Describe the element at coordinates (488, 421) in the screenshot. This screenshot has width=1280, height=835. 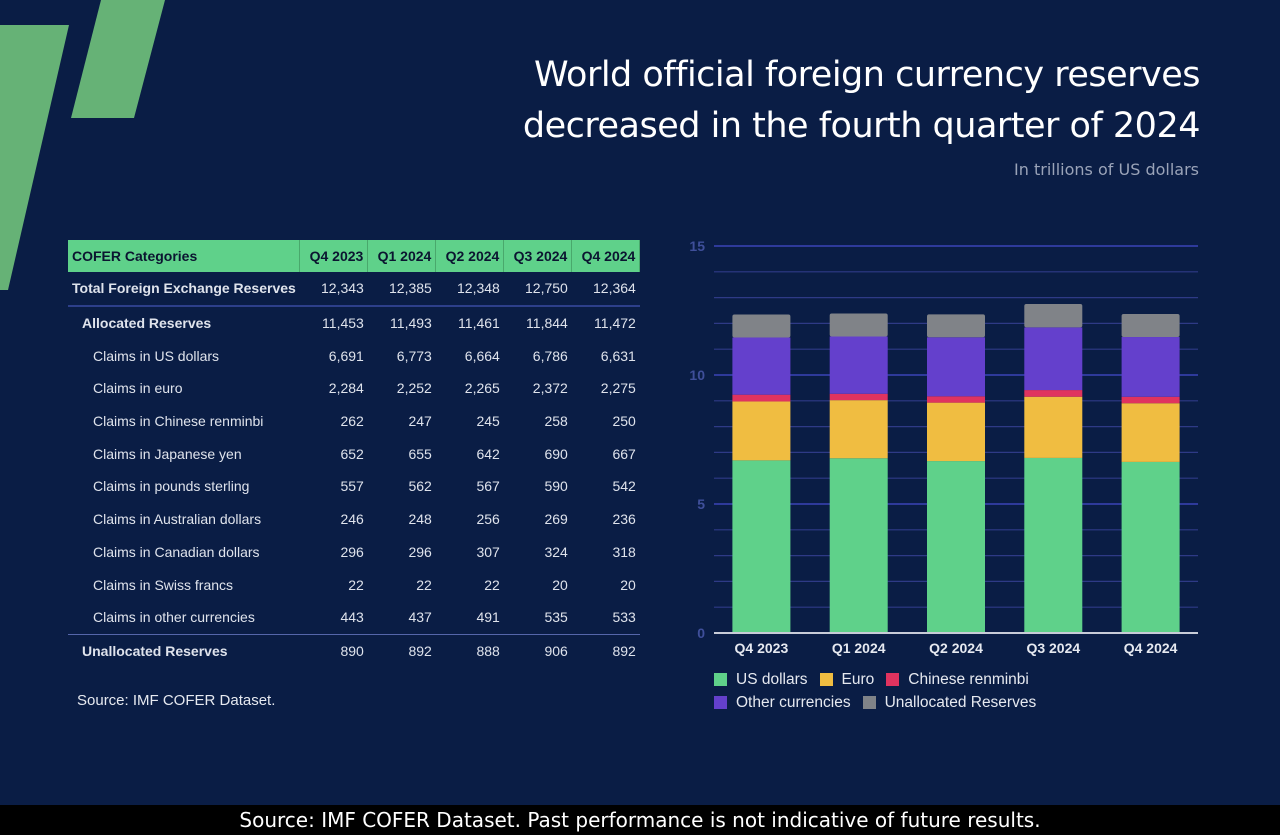
I see `cell-value: 245` at that location.